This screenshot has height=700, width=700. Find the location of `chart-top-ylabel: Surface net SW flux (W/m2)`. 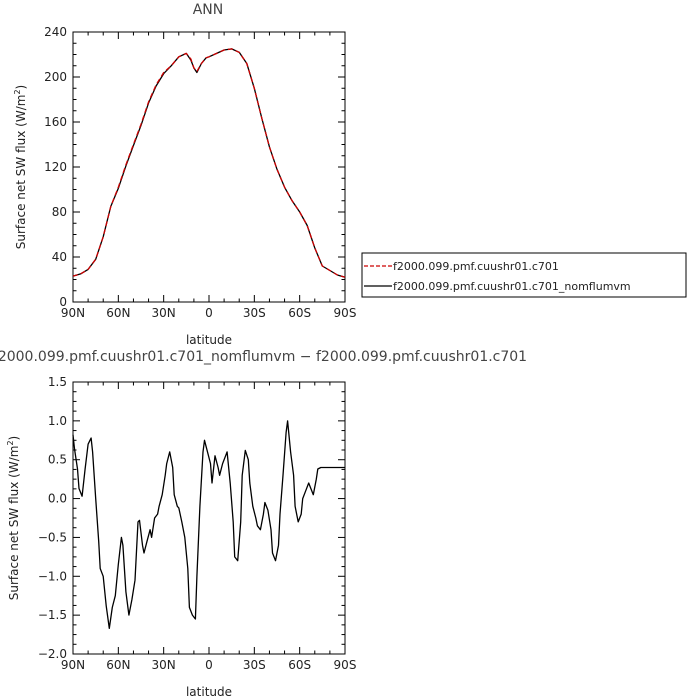

chart-top-ylabel: Surface net SW flux (W/m2) is located at coordinates (20, 167).